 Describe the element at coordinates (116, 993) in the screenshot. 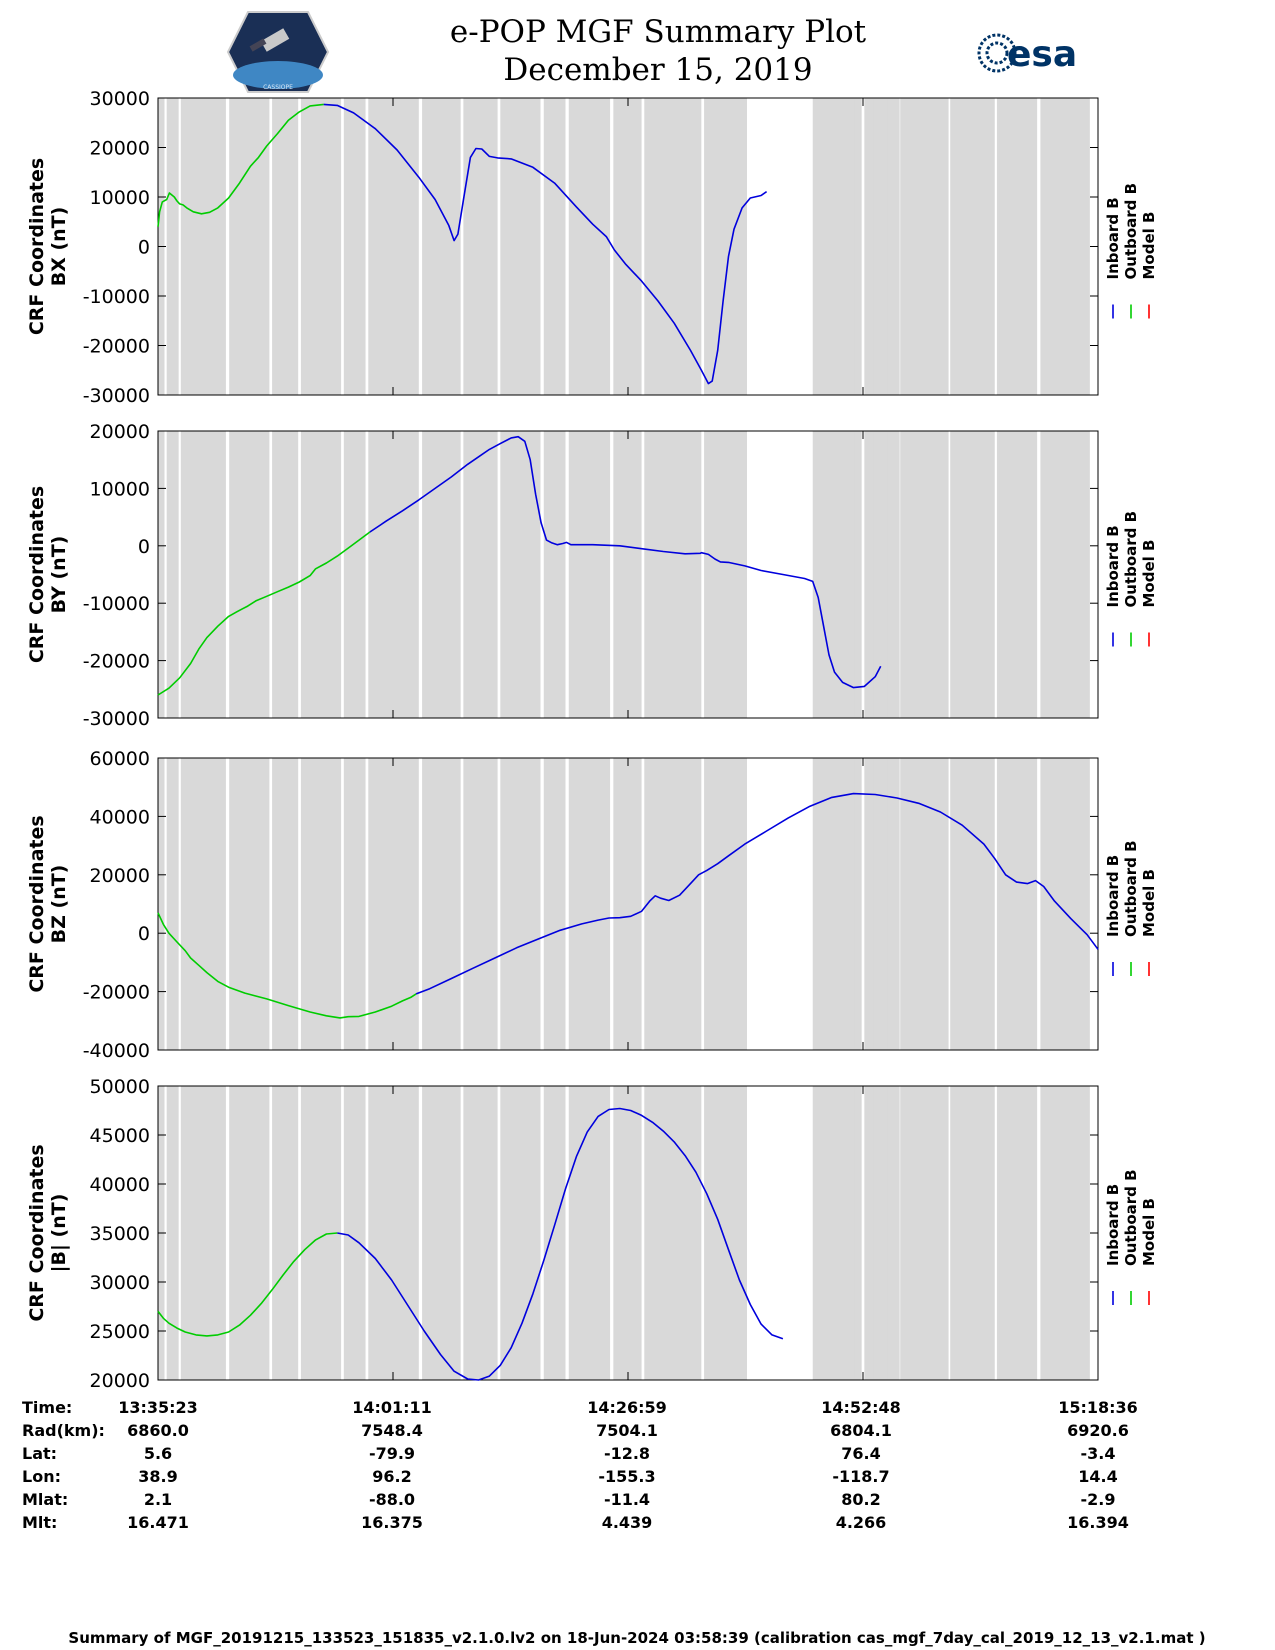

I see `y-tick-label: -20000` at that location.